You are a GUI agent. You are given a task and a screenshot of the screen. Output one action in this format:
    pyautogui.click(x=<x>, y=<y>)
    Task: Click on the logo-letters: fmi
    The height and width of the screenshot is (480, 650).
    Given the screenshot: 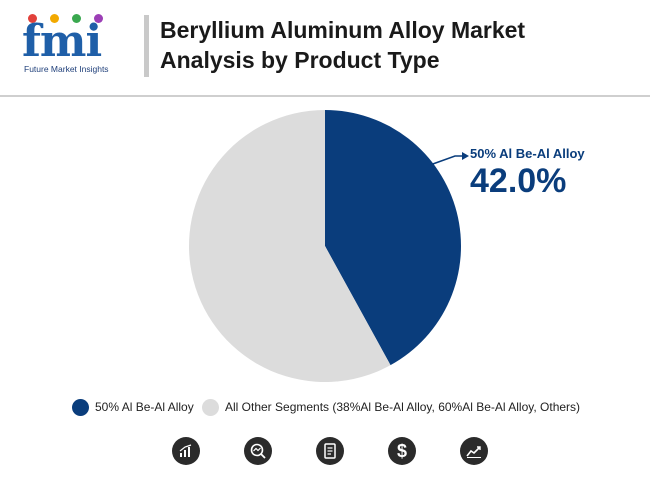 What is the action you would take?
    pyautogui.click(x=62, y=41)
    